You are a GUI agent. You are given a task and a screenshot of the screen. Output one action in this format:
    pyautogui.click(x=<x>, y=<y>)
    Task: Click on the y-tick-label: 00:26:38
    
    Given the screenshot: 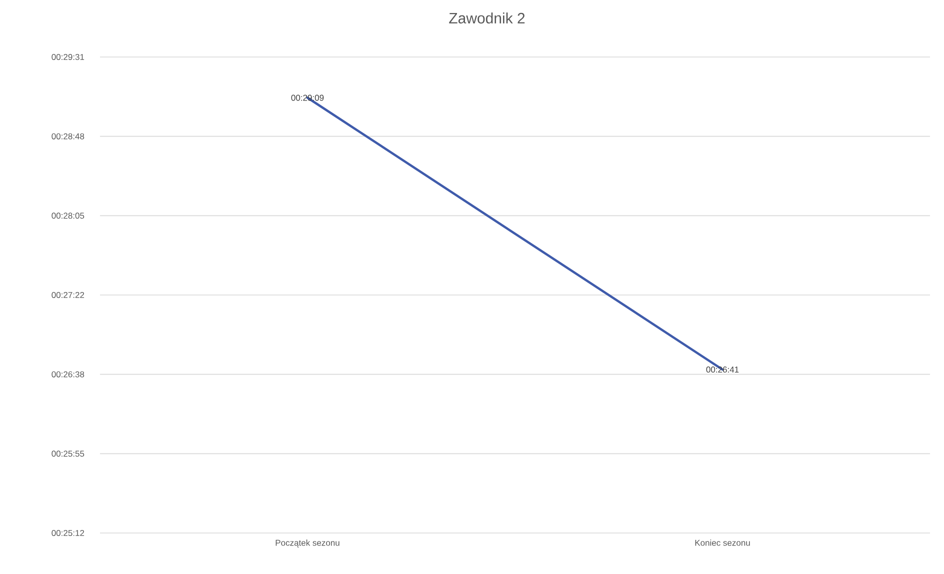 What is the action you would take?
    pyautogui.click(x=68, y=374)
    